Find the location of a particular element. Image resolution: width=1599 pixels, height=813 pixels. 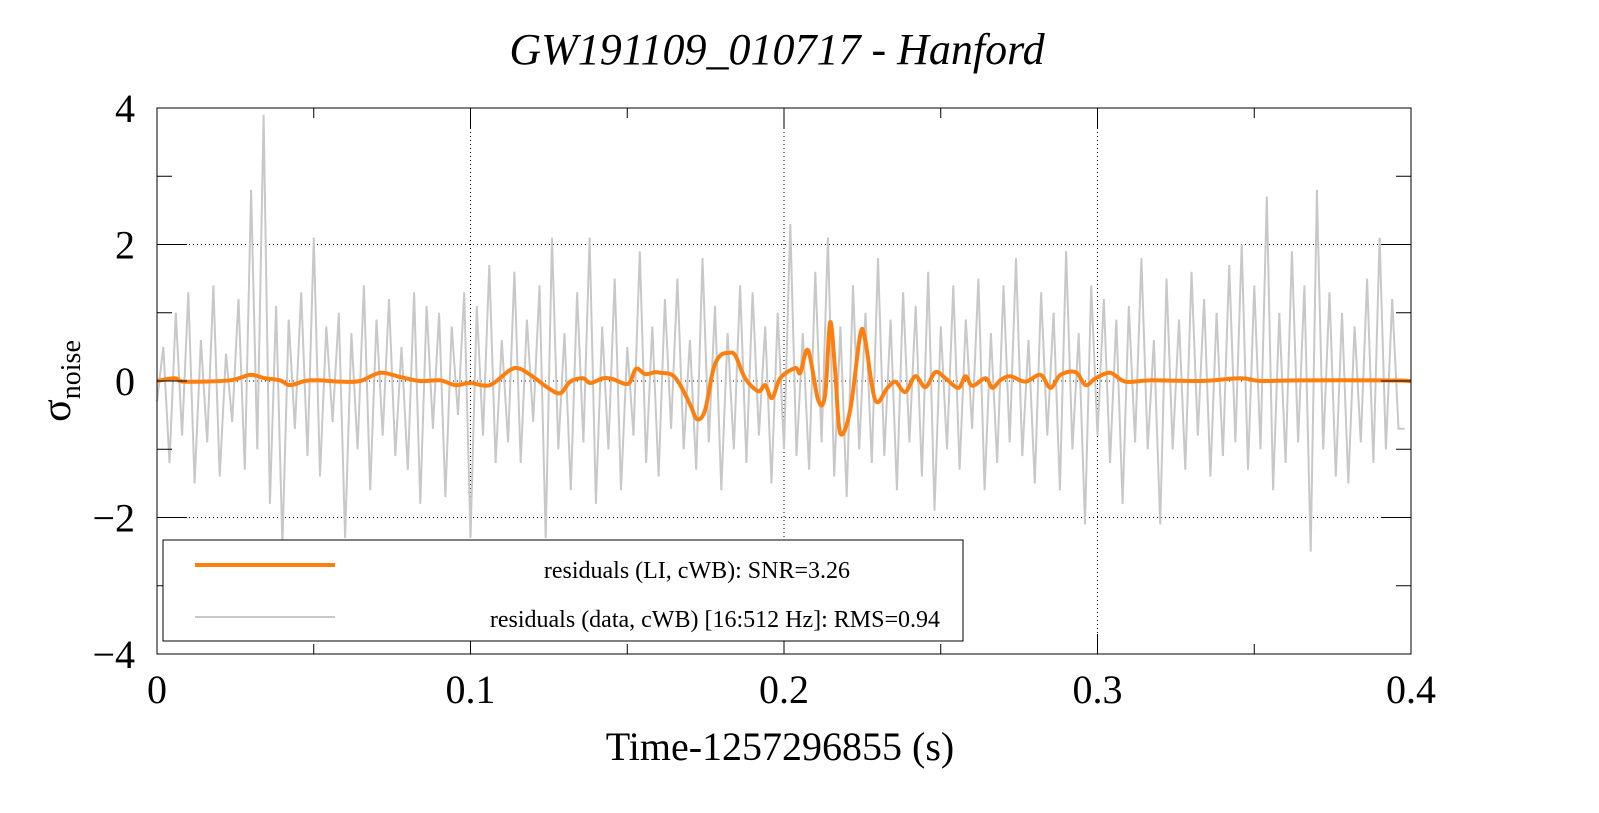

x-tick-label: 0.1 is located at coordinates (471, 689).